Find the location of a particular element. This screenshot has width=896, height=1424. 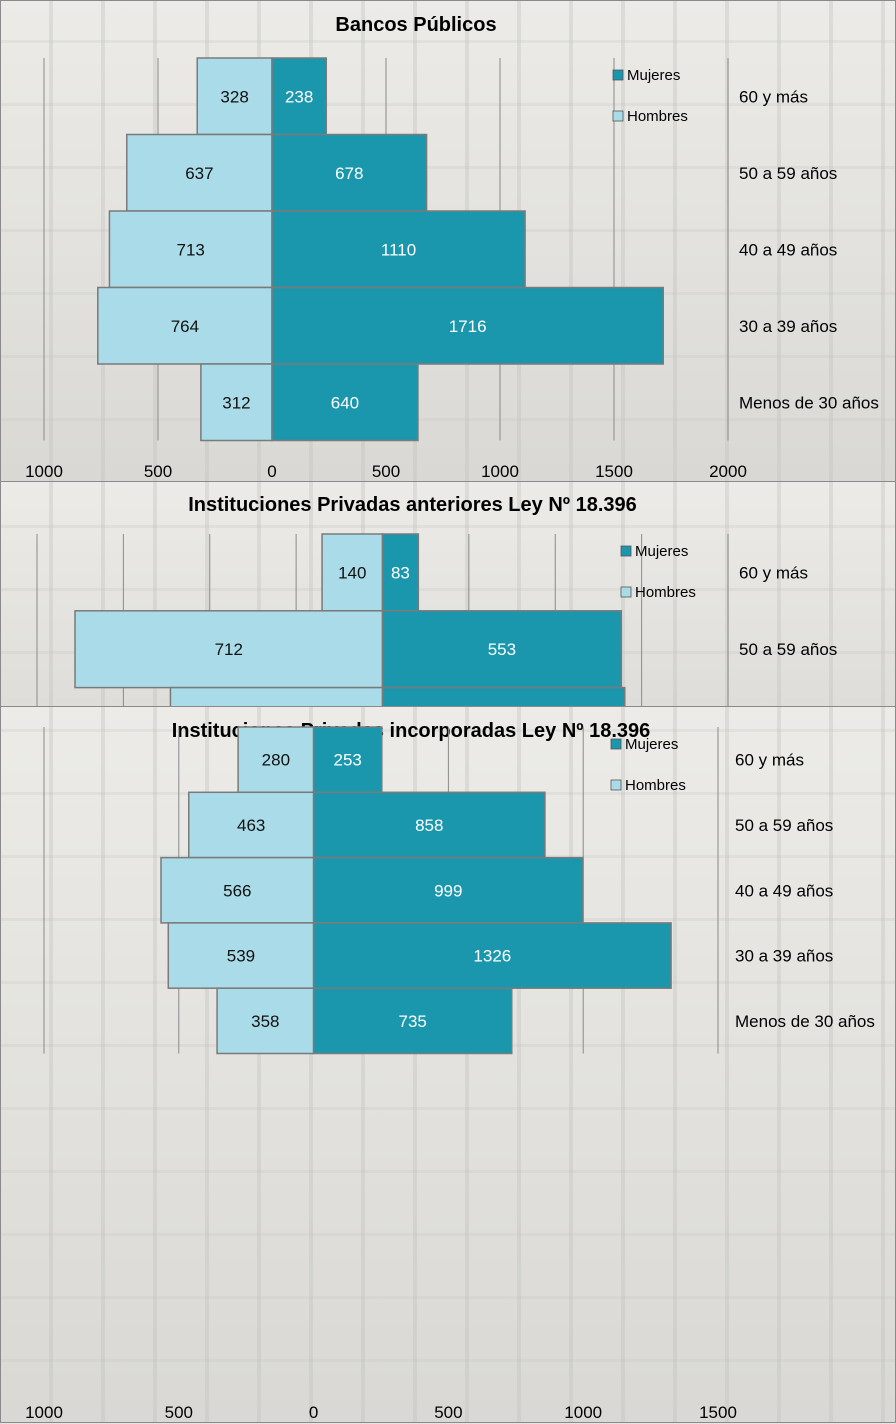

data-label-hombres: 328 is located at coordinates (234, 96).